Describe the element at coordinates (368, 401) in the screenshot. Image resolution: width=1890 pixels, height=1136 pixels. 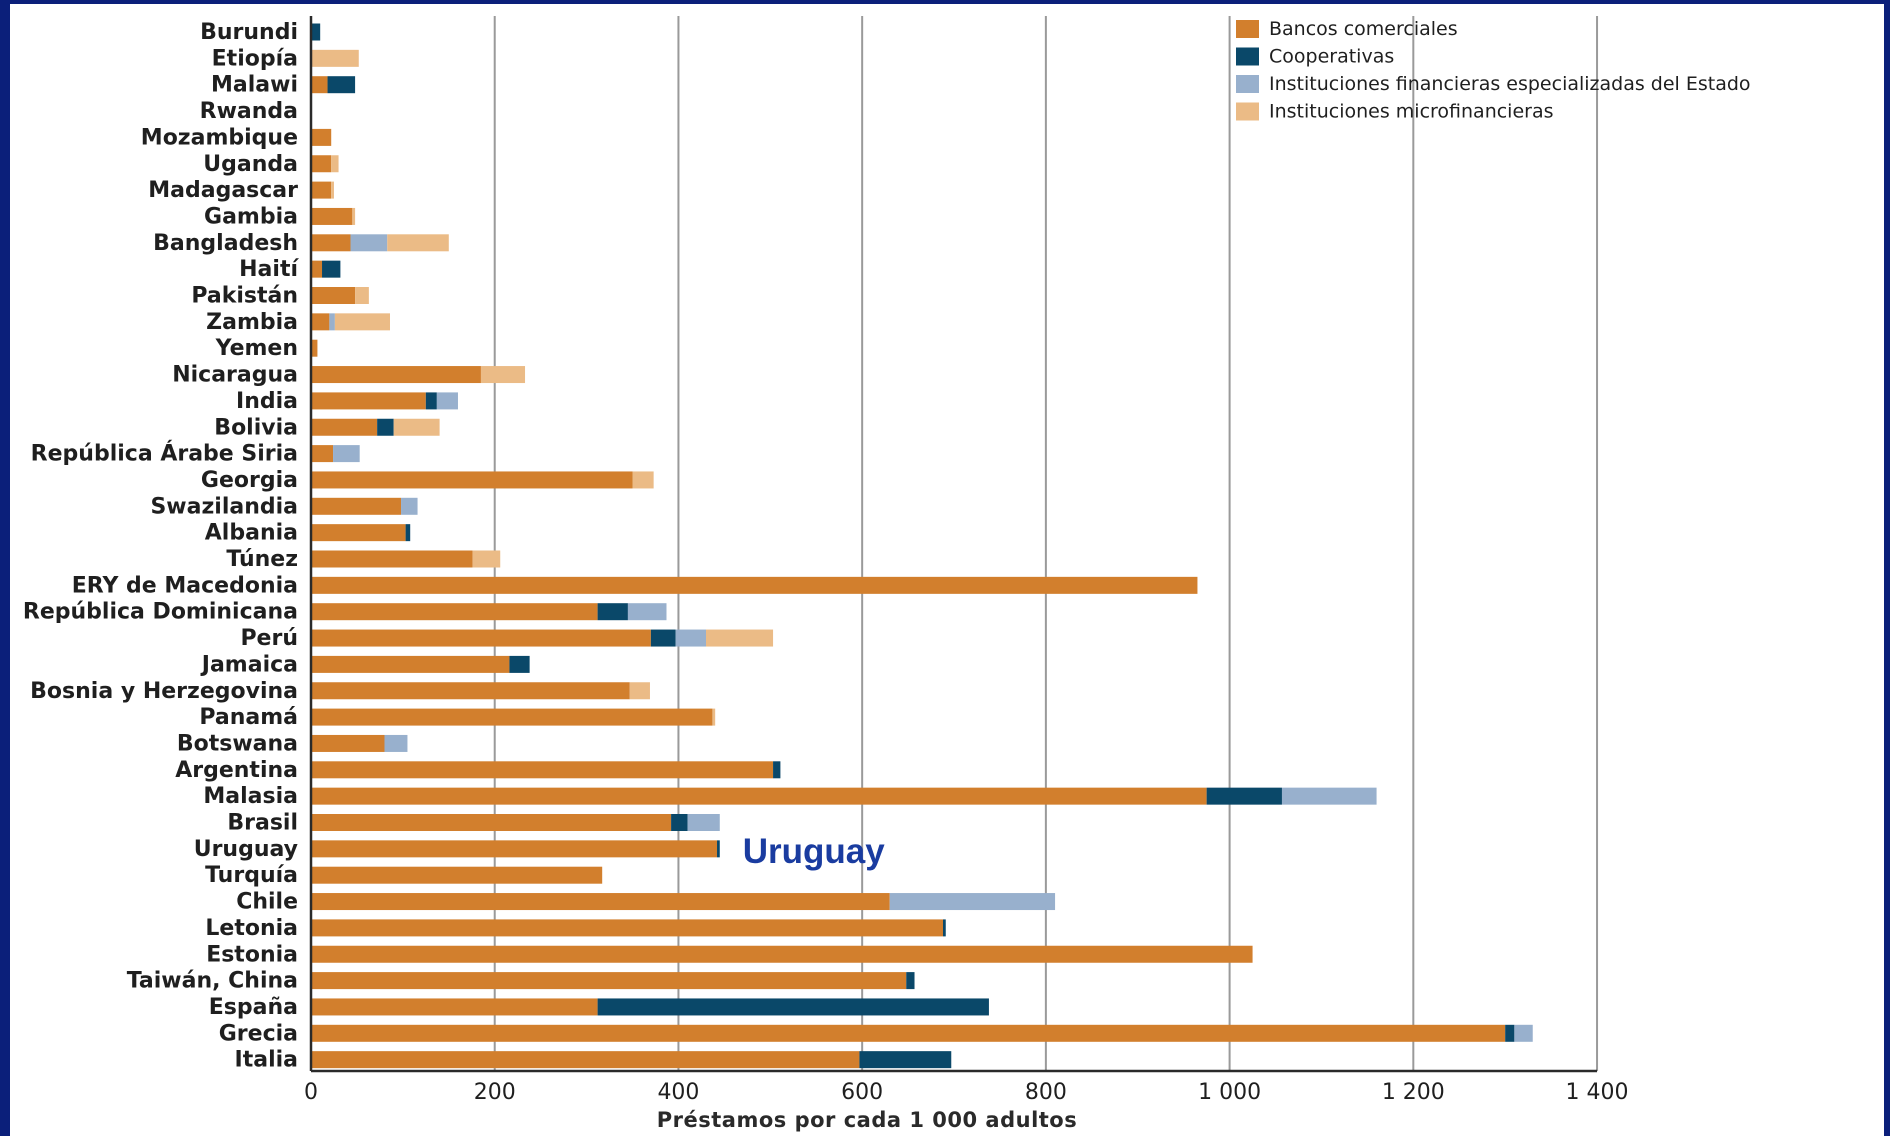
I see `bar-india-bancos-comerciales` at that location.